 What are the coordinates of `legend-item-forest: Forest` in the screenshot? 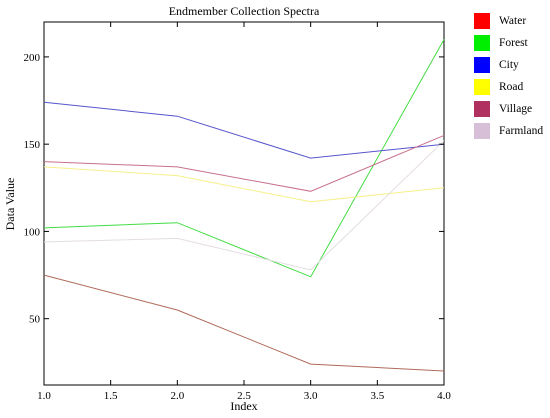 It's located at (508, 43).